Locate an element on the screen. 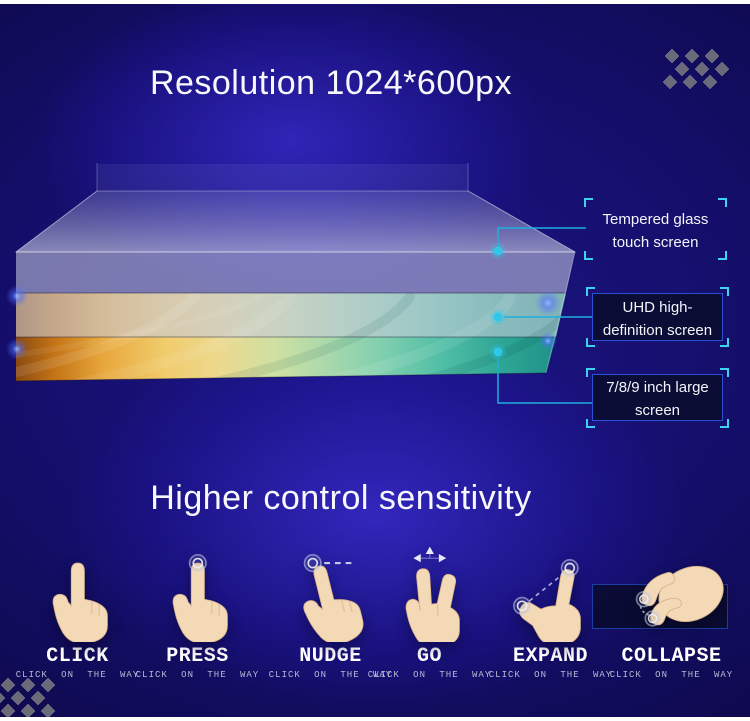 This screenshot has width=750, height=721. gesture-label: CLICK is located at coordinates (77, 656).